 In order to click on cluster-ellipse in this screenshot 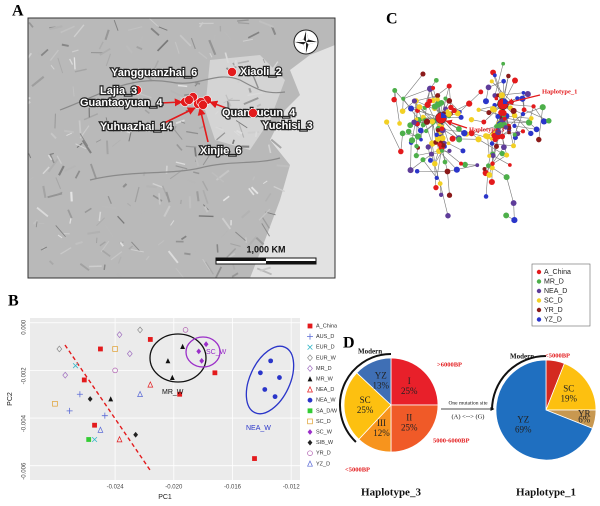, I will do `click(178, 358)`.